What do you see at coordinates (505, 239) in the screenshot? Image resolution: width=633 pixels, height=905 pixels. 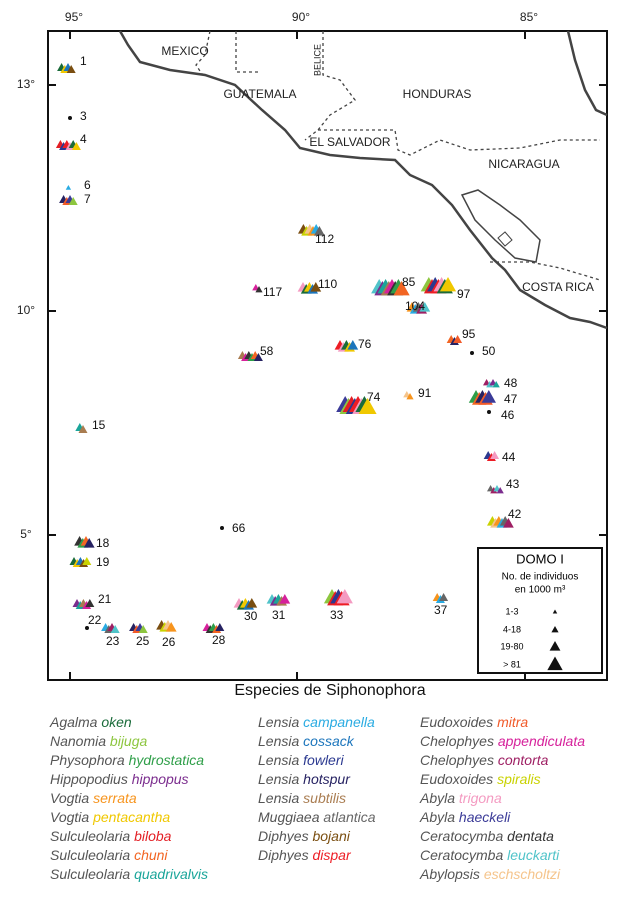 I see `island` at bounding box center [505, 239].